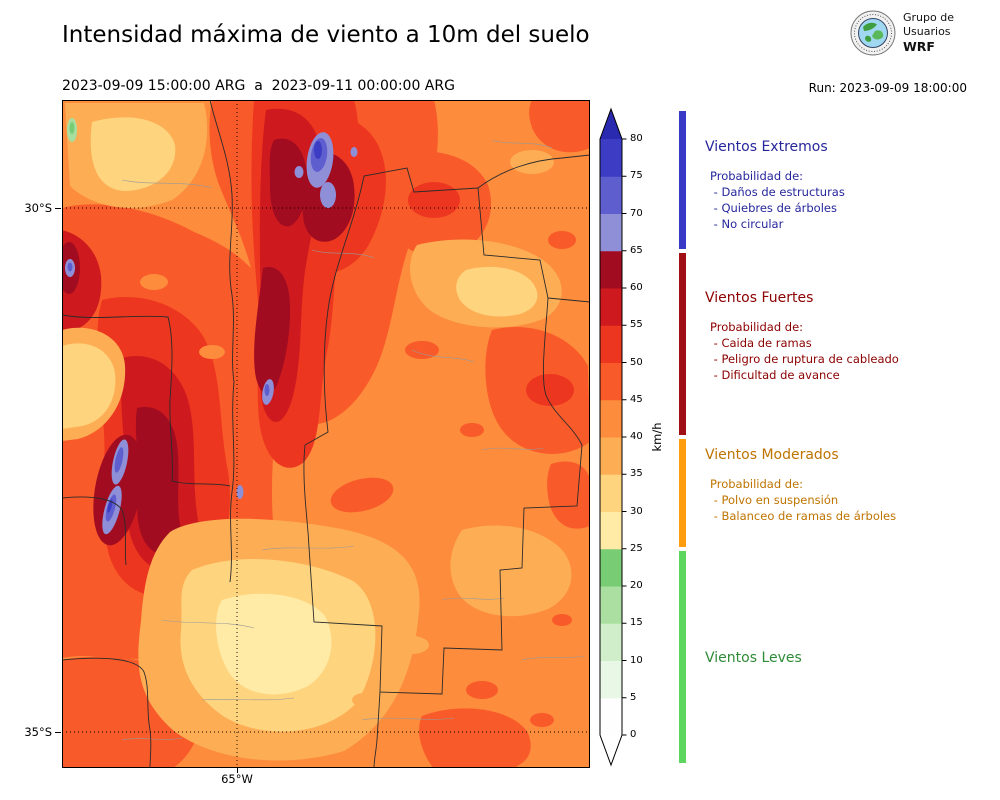  I want to click on legend-section-vientos-leves: Vientos Leves, so click(845, 664).